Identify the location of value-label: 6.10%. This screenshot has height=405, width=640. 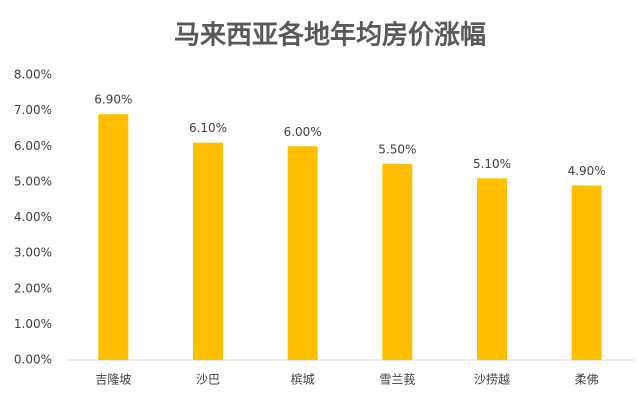
(208, 128).